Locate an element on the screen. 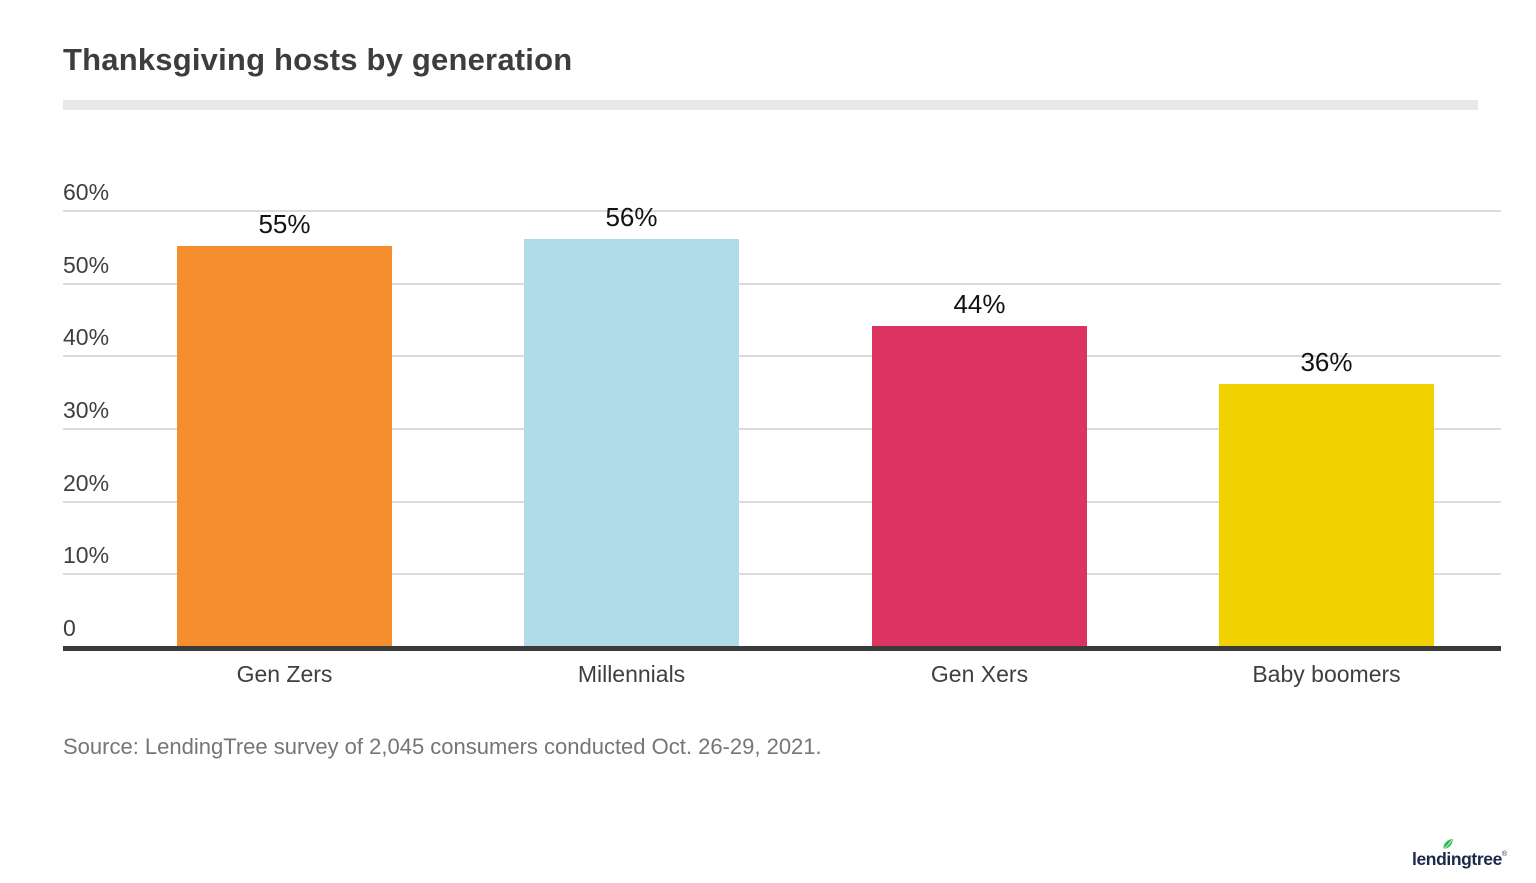  category-label-baby-boomers: Baby boomers is located at coordinates (1326, 674).